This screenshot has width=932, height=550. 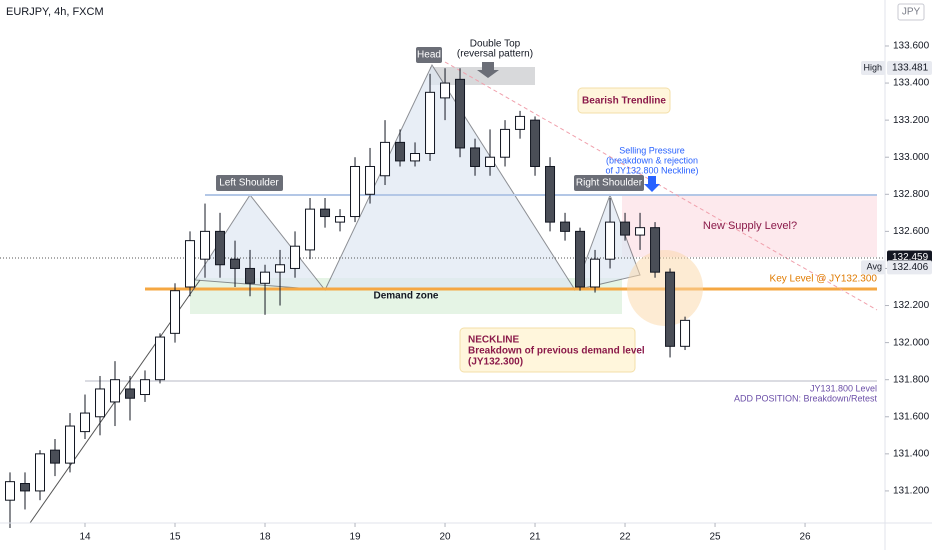 I want to click on price-marker-name: High, so click(x=872, y=67).